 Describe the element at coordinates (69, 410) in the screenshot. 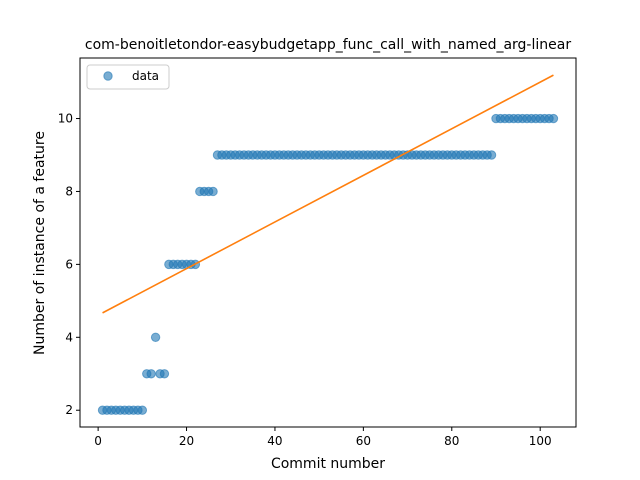

I see `y-tick-label: 2` at that location.